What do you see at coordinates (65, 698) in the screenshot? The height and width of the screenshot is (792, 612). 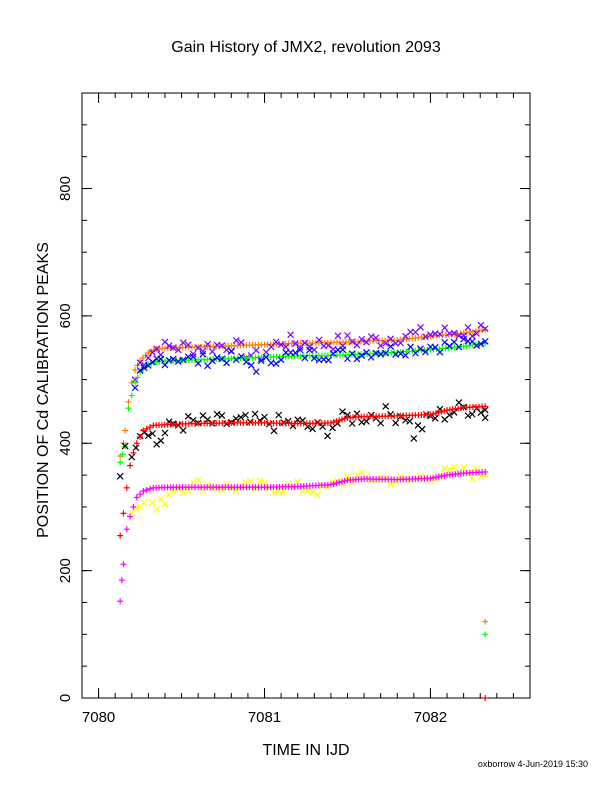 I see `y-tick-label: 0` at bounding box center [65, 698].